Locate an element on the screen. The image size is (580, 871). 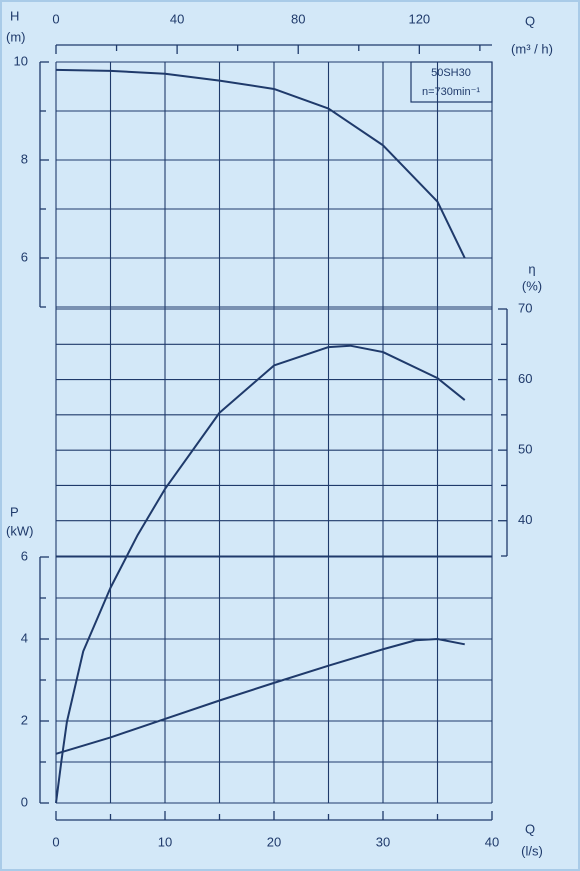
x-tick-label: 40 is located at coordinates (492, 841).